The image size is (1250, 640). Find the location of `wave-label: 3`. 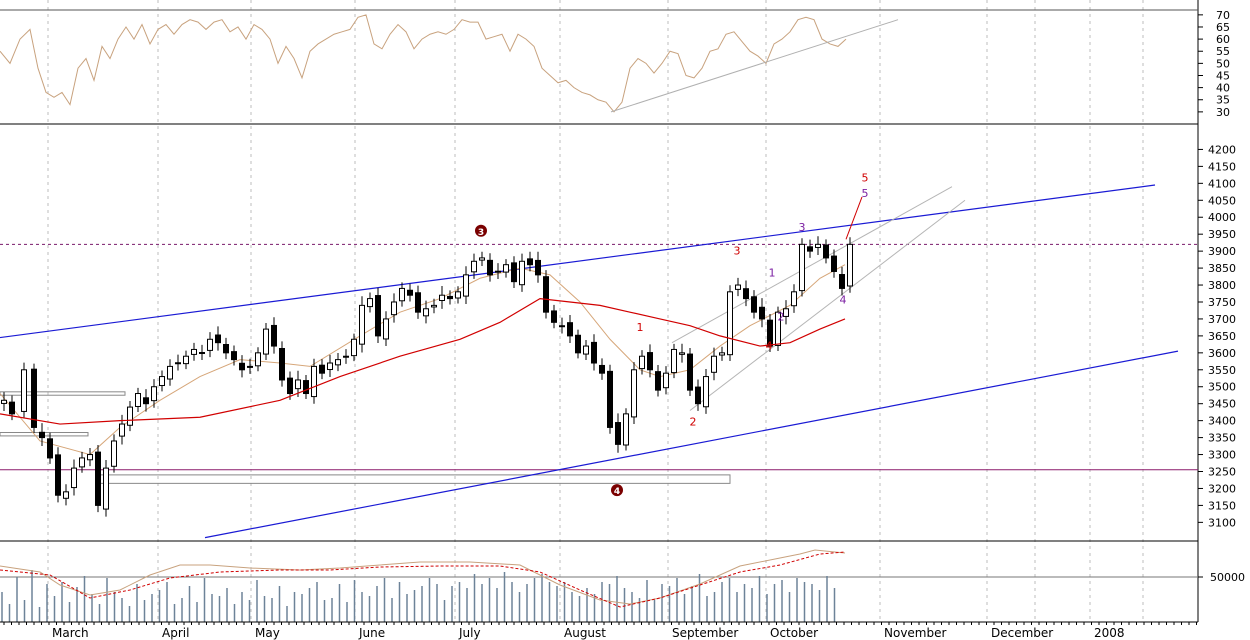

wave-label: 3 is located at coordinates (802, 227).